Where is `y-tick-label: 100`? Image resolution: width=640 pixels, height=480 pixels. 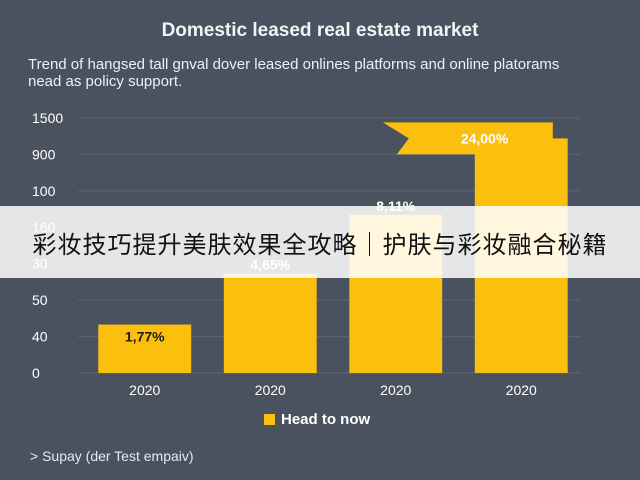
y-tick-label: 100 is located at coordinates (44, 191).